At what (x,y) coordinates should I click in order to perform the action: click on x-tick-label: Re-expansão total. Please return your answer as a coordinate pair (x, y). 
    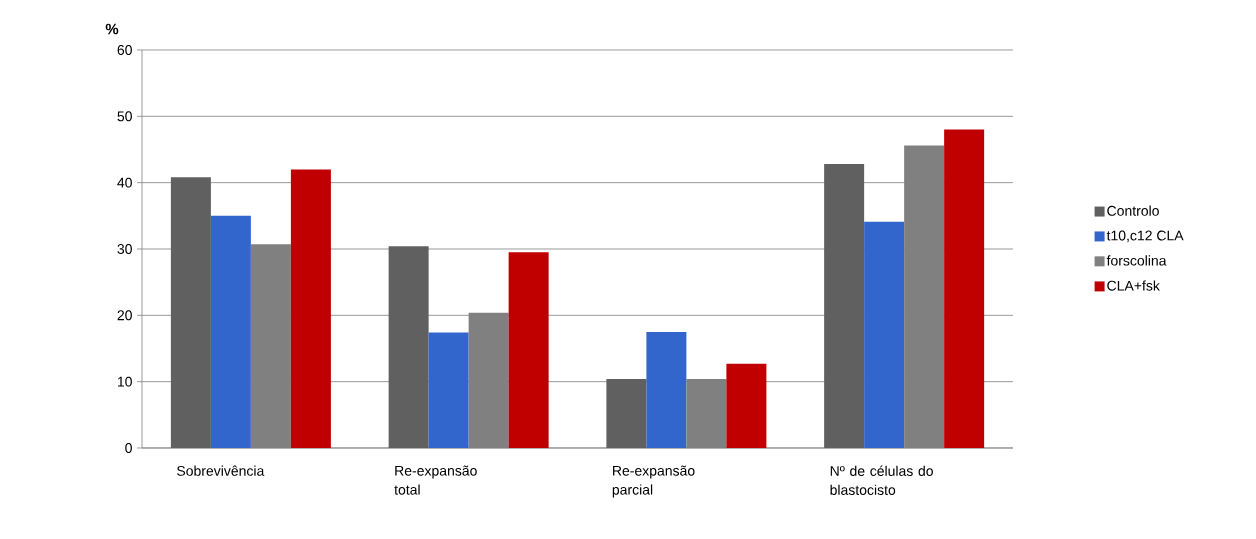
    Looking at the image, I should click on (435, 480).